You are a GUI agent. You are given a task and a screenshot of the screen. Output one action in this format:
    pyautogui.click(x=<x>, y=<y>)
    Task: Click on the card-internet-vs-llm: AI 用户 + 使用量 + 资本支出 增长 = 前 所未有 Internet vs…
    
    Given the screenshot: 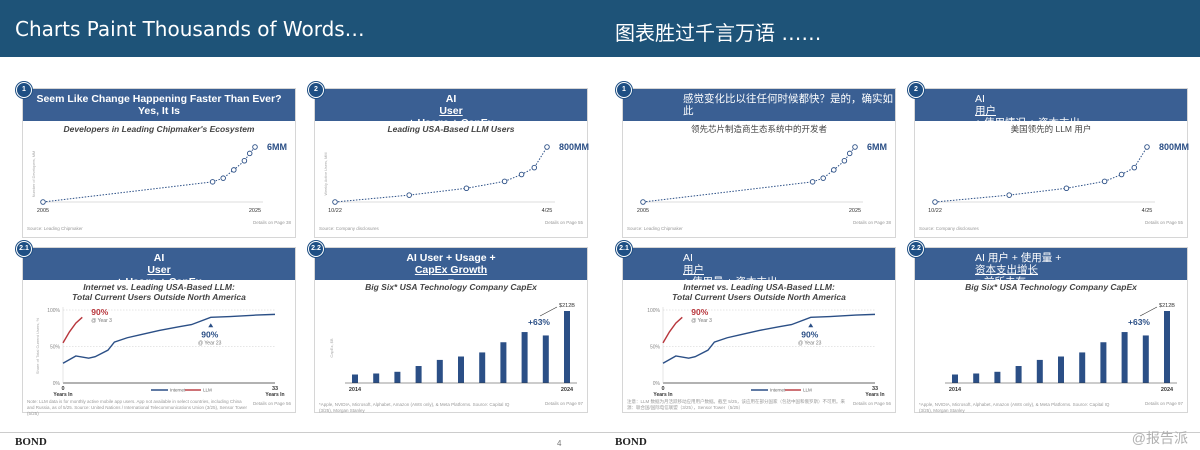 What is the action you would take?
    pyautogui.click(x=759, y=330)
    